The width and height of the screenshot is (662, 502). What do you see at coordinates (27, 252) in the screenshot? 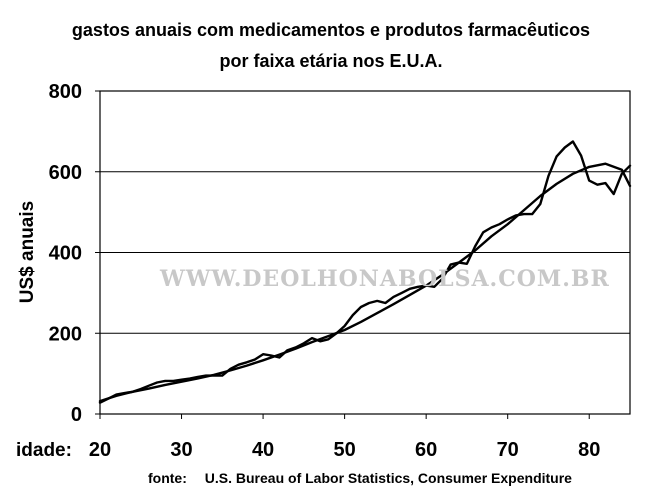
I see `y-axis-label: US$ anuais` at bounding box center [27, 252].